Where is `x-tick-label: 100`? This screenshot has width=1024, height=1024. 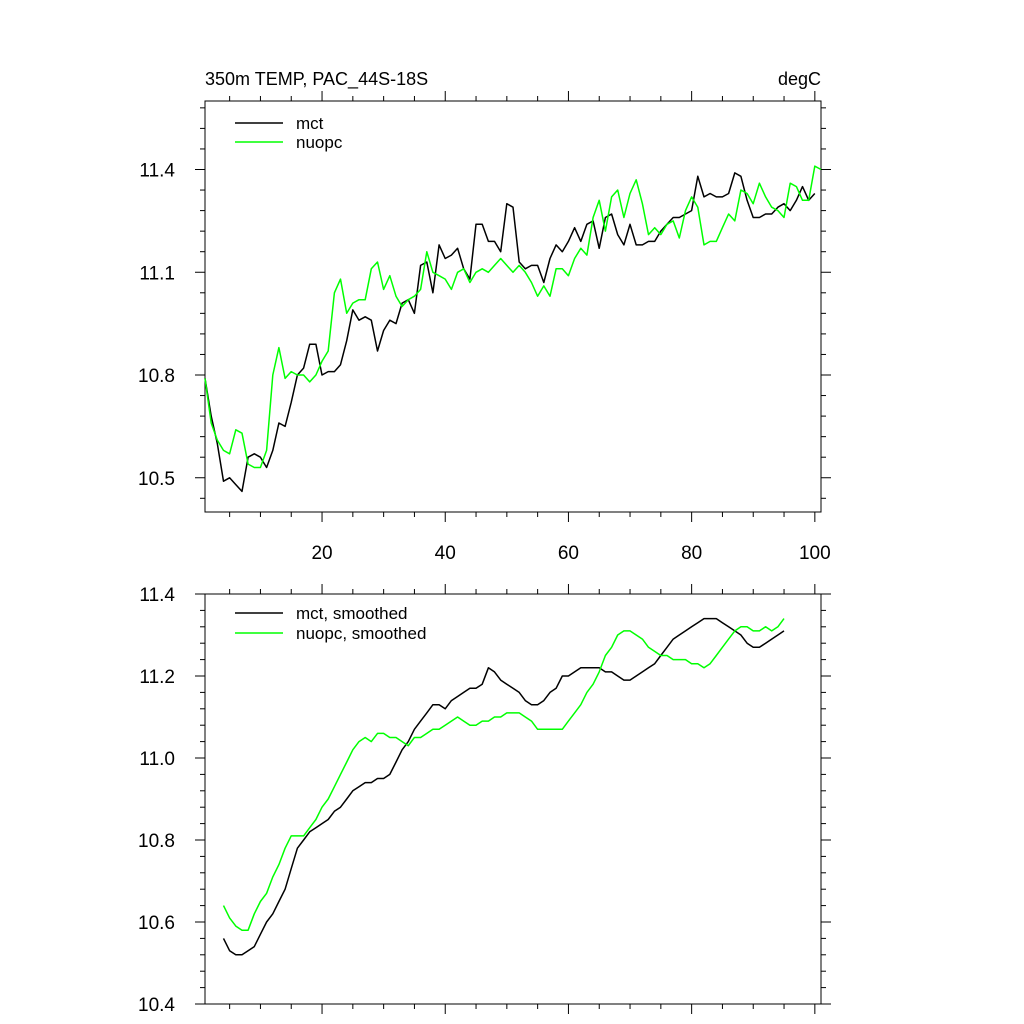 x-tick-label: 100 is located at coordinates (815, 553).